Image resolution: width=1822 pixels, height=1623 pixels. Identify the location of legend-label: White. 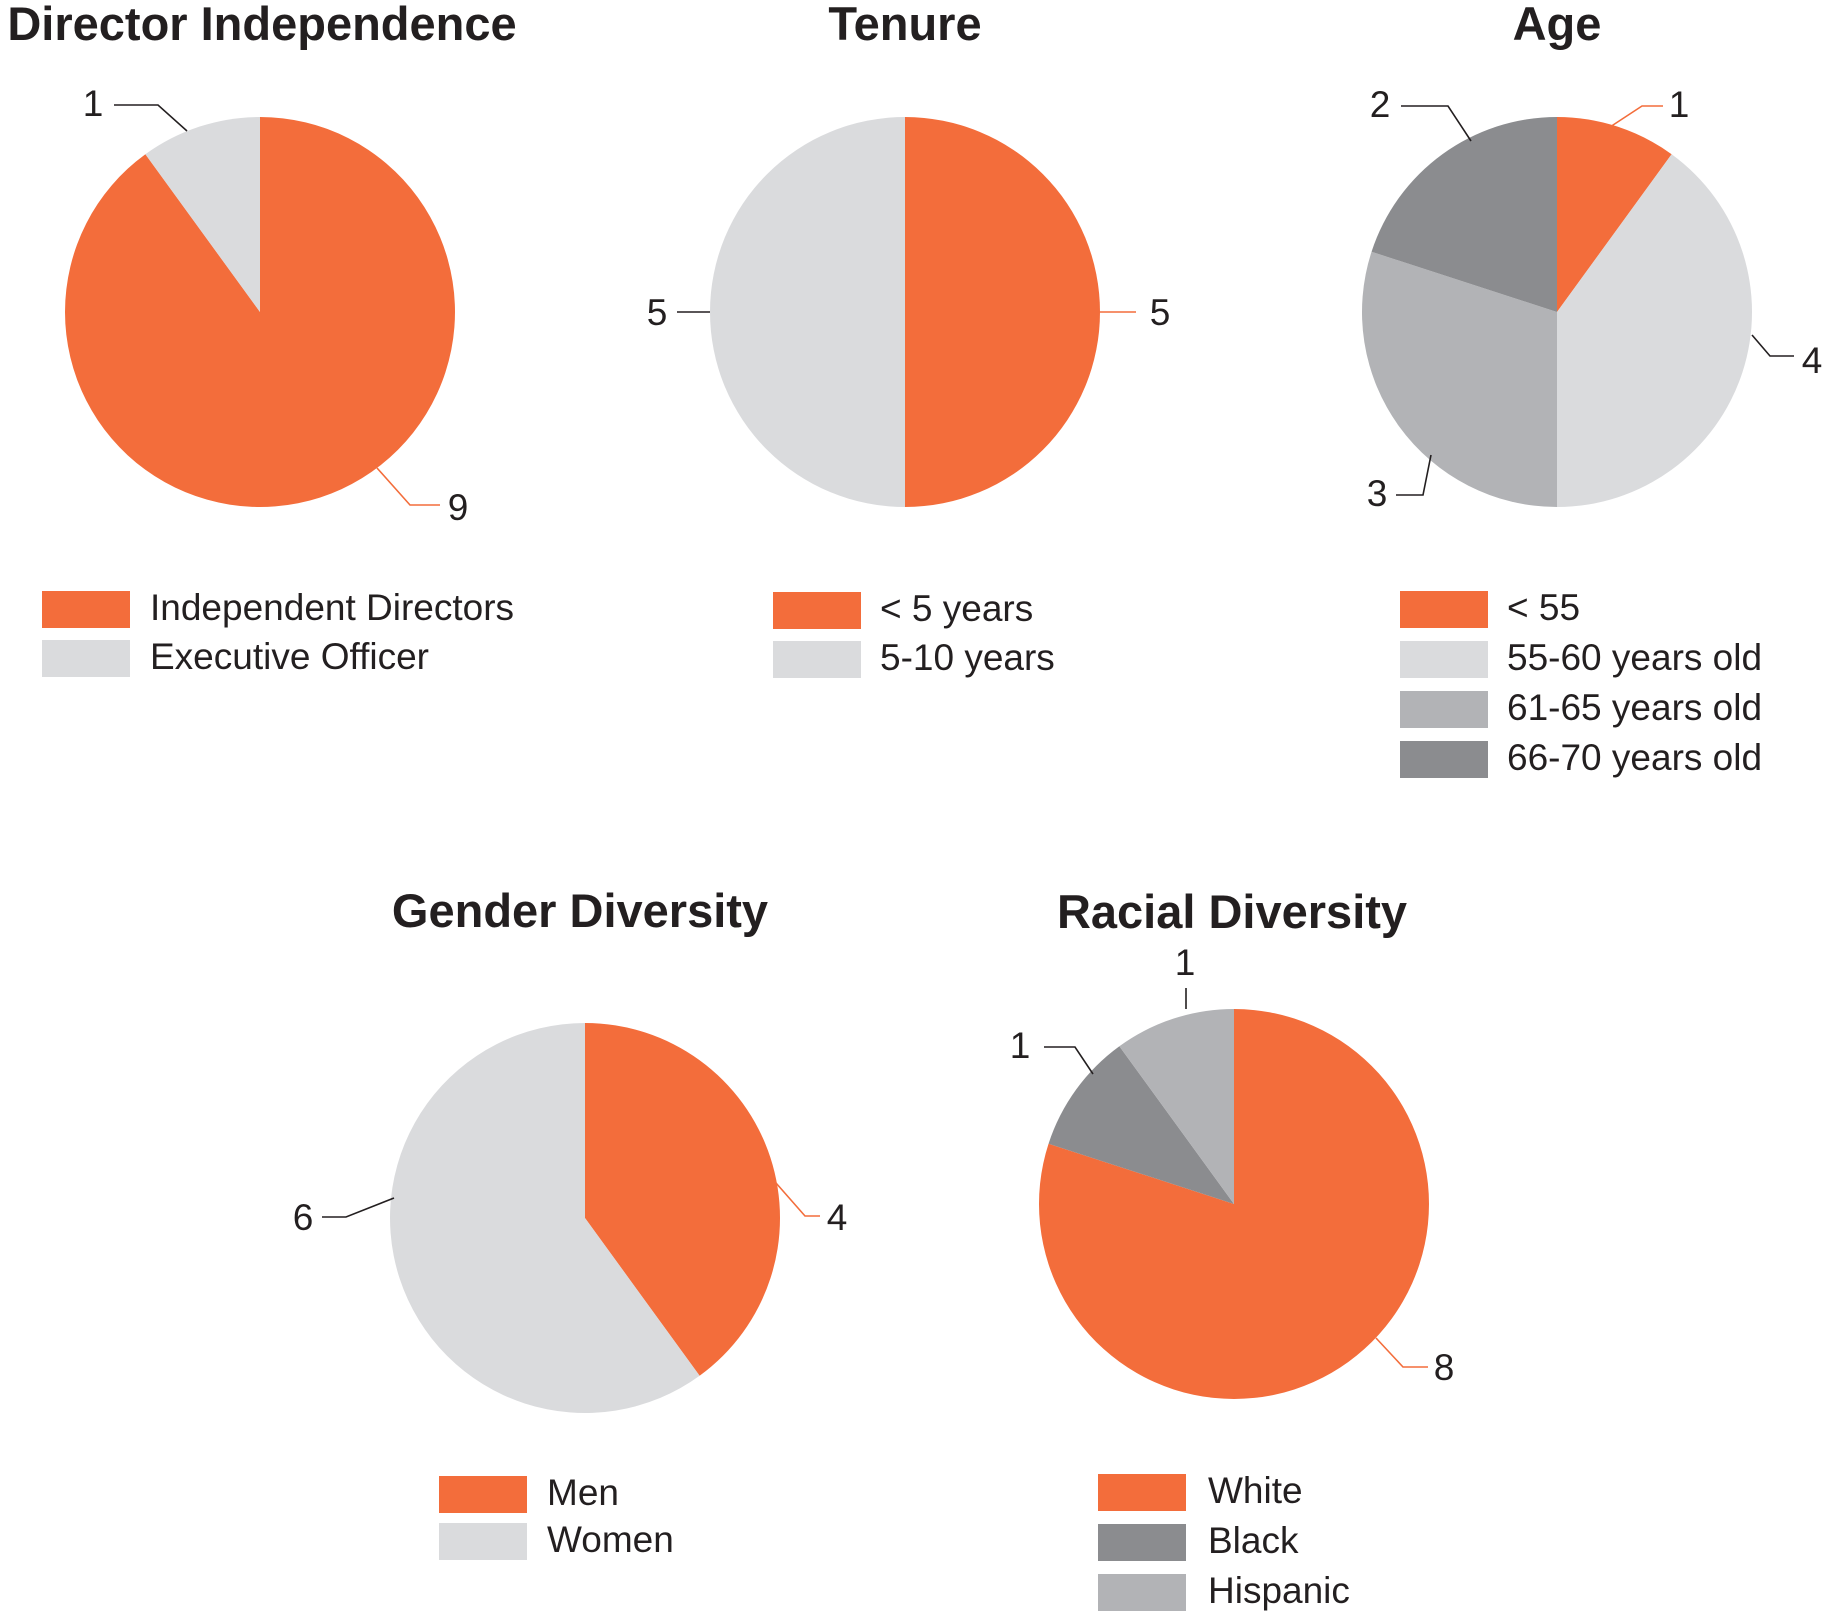
(1255, 1490).